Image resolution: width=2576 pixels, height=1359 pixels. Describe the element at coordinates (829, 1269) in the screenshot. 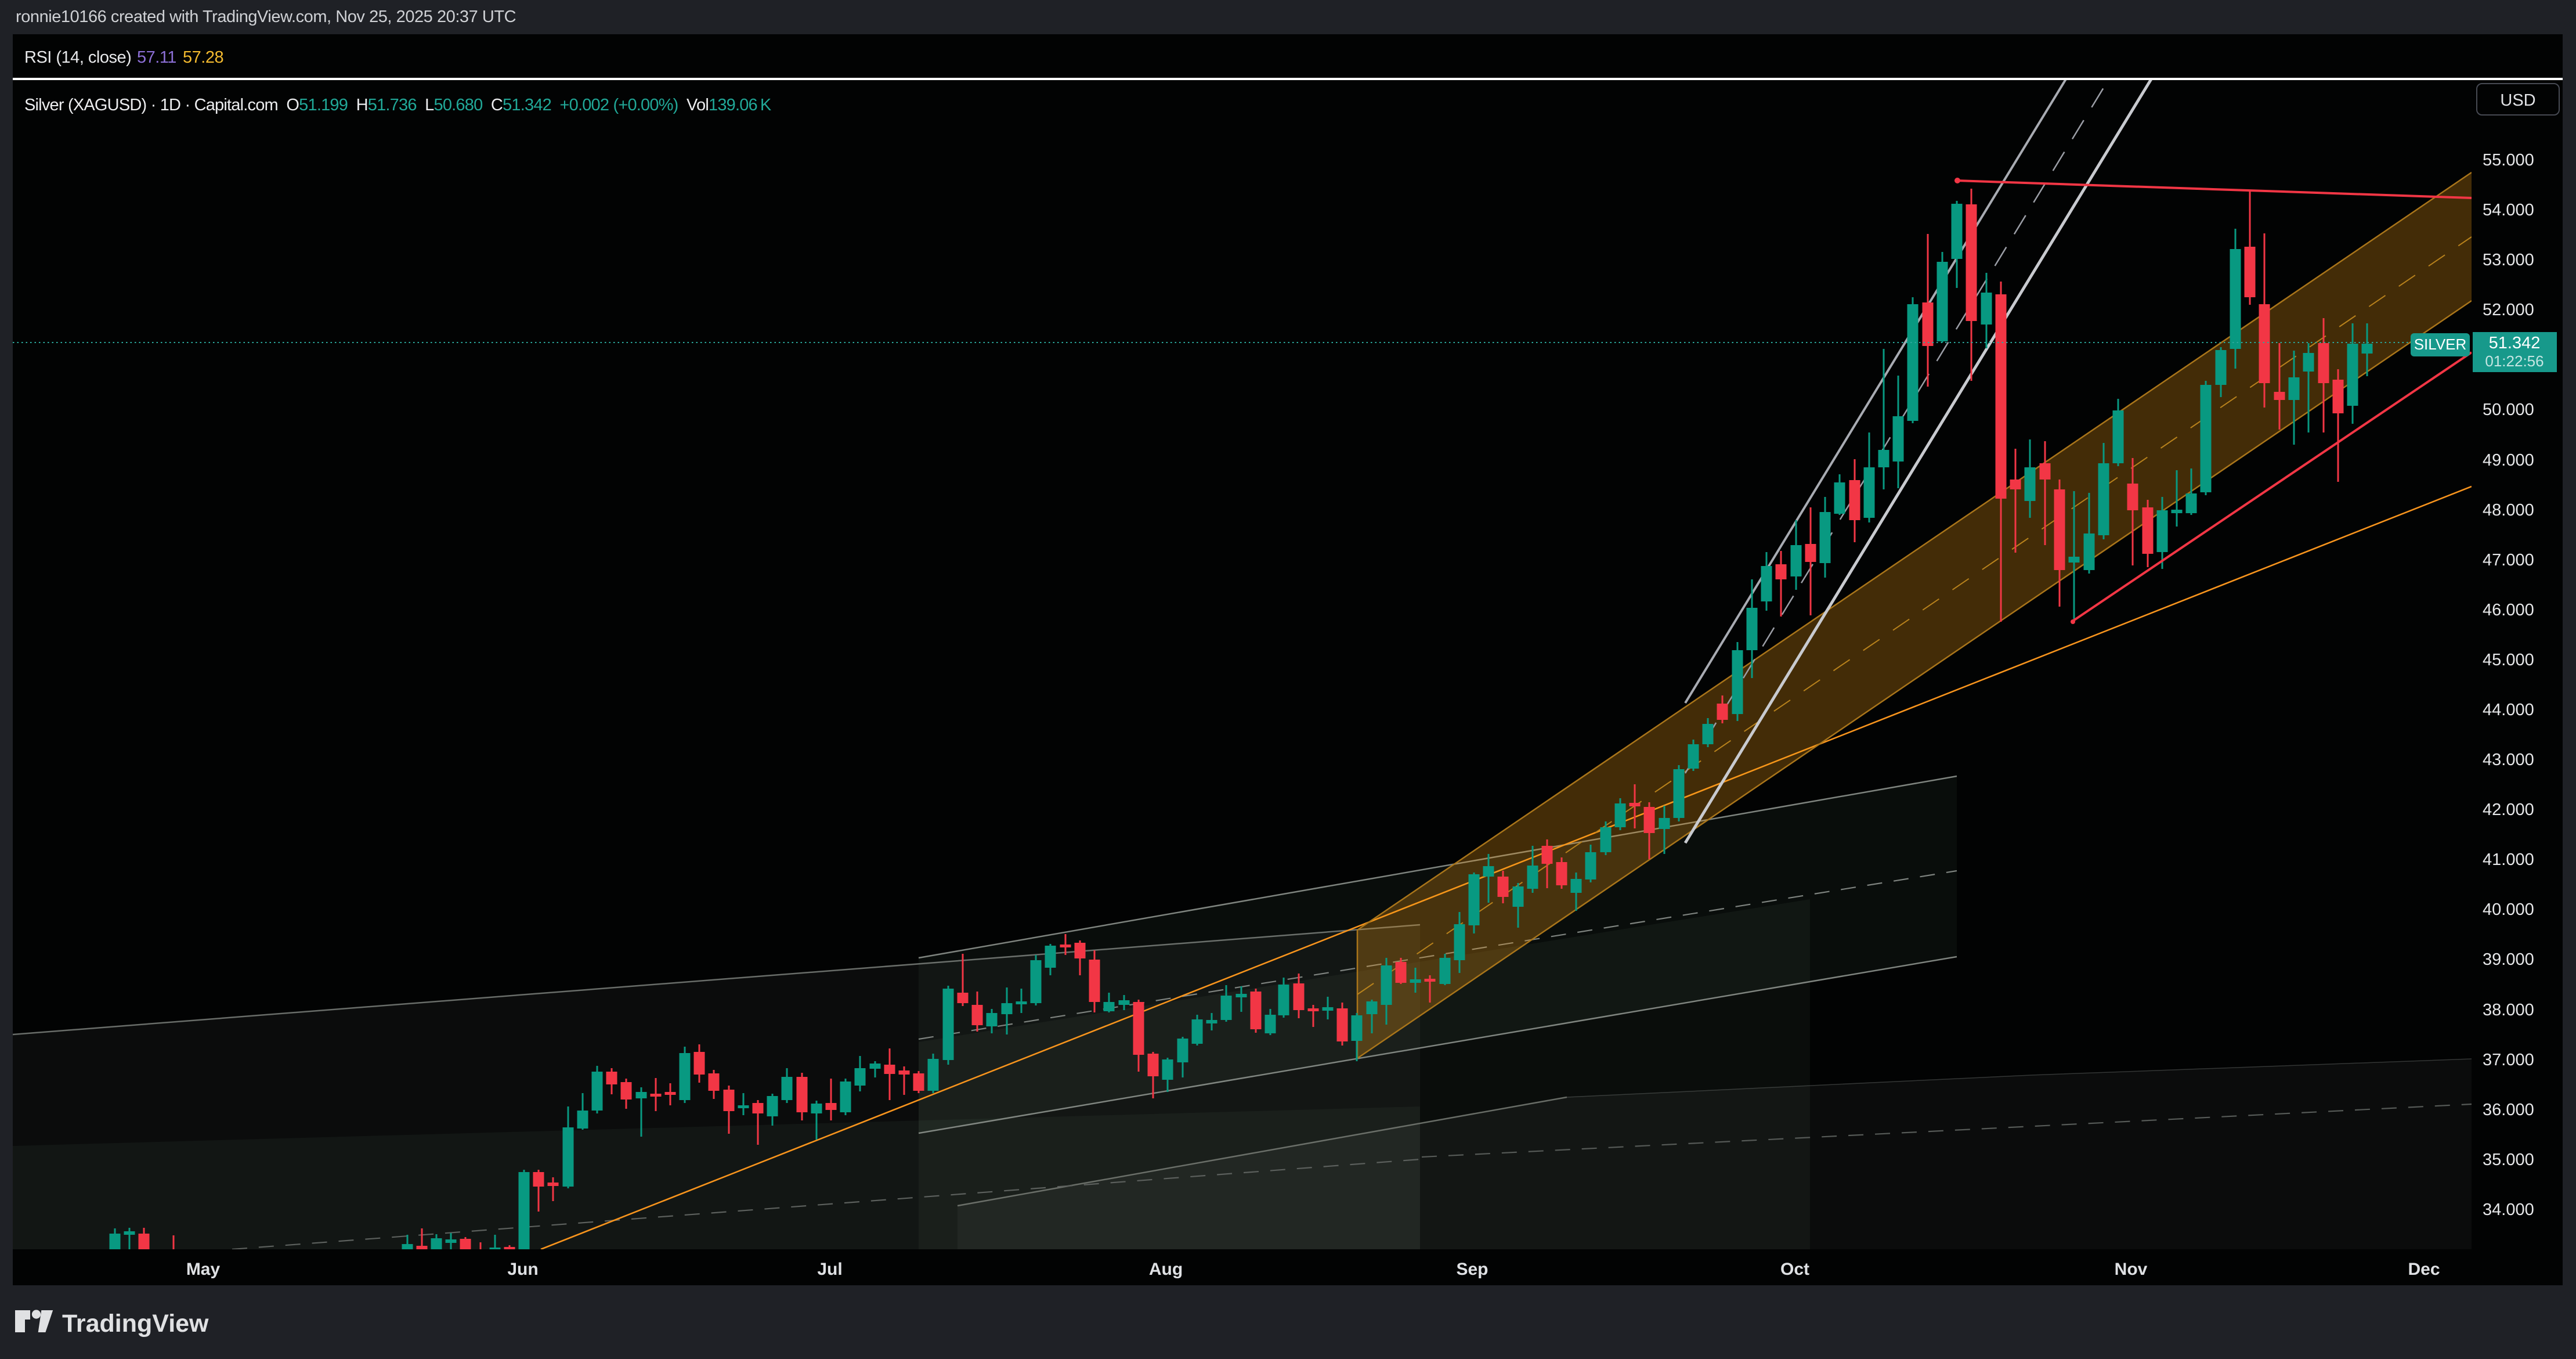

I see `svg-text: Jul` at that location.